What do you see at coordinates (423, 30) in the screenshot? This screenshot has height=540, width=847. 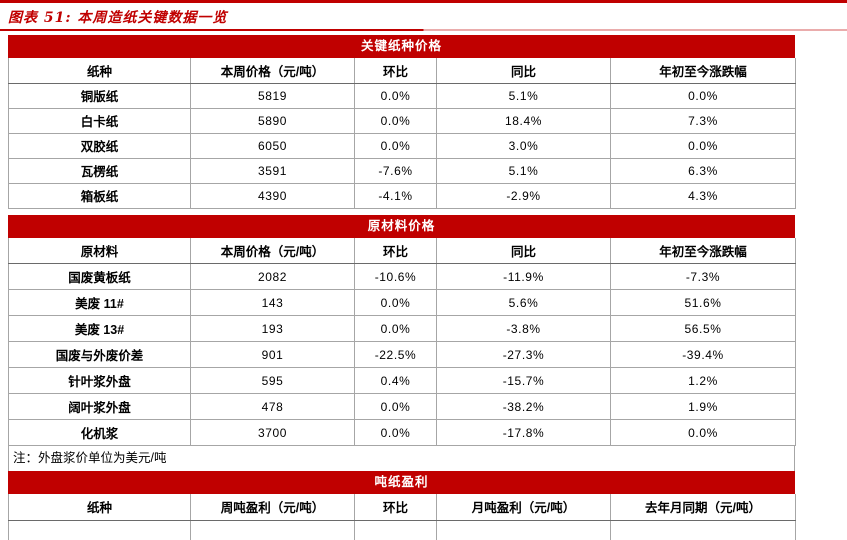 I see `title-underline` at bounding box center [423, 30].